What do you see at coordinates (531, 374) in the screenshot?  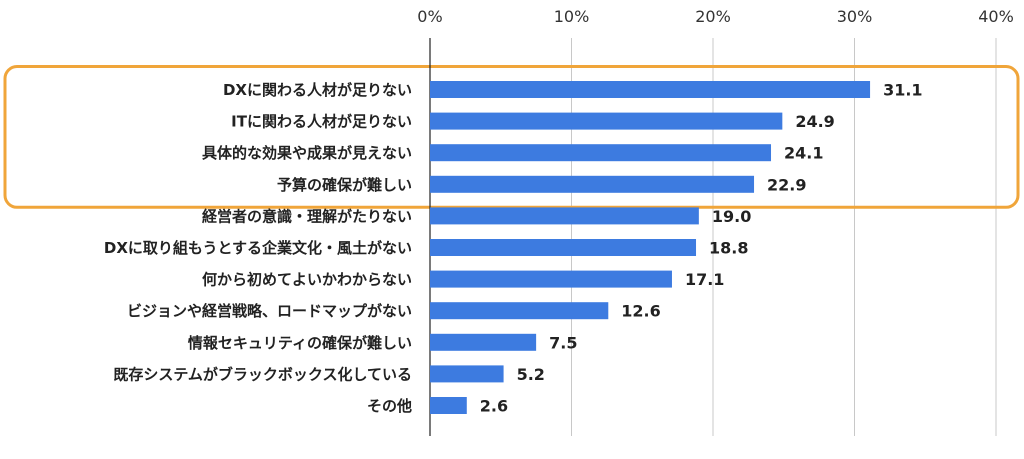 I see `value-label: 5.2` at bounding box center [531, 374].